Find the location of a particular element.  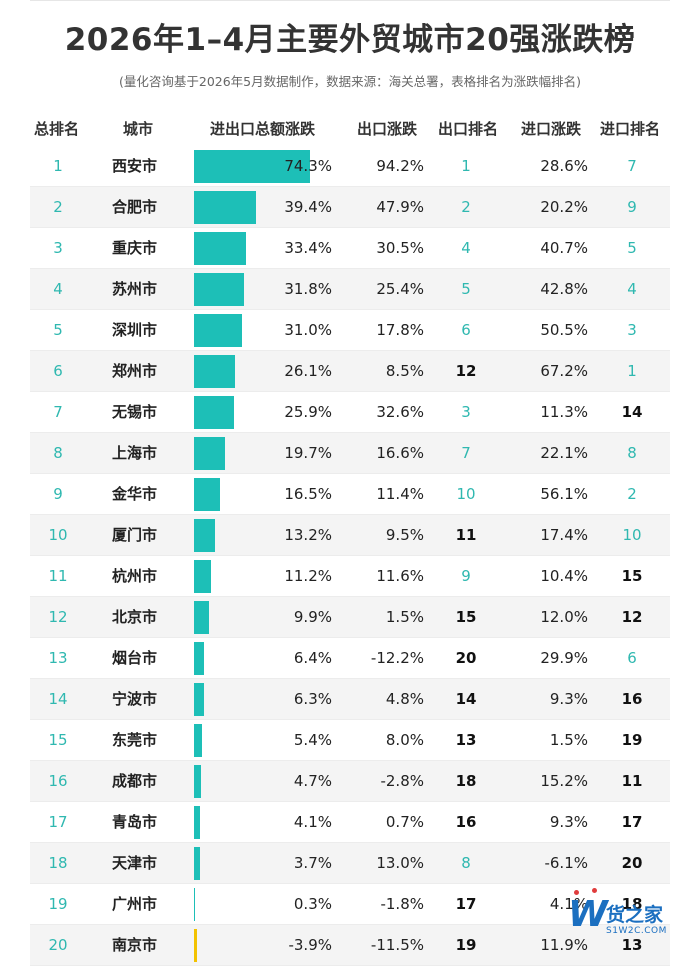

import-change-cell: 29.9% is located at coordinates (564, 658).